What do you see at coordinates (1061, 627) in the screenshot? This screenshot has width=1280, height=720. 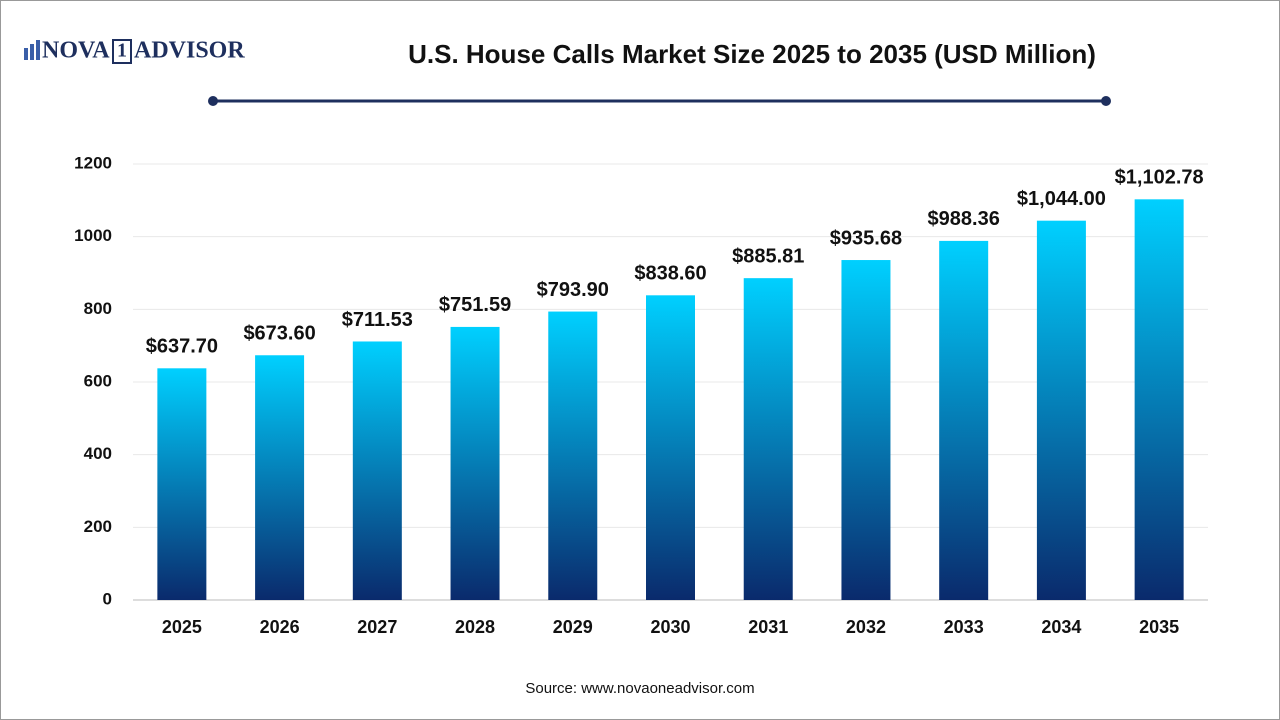 I see `x-tick-label: 2034` at bounding box center [1061, 627].